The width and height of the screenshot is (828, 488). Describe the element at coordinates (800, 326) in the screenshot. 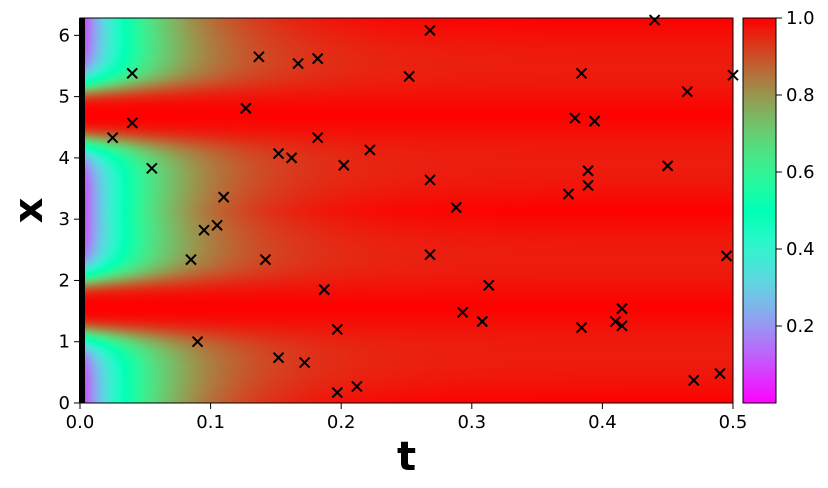

I see `colorbar-tick-label: 0.2` at that location.